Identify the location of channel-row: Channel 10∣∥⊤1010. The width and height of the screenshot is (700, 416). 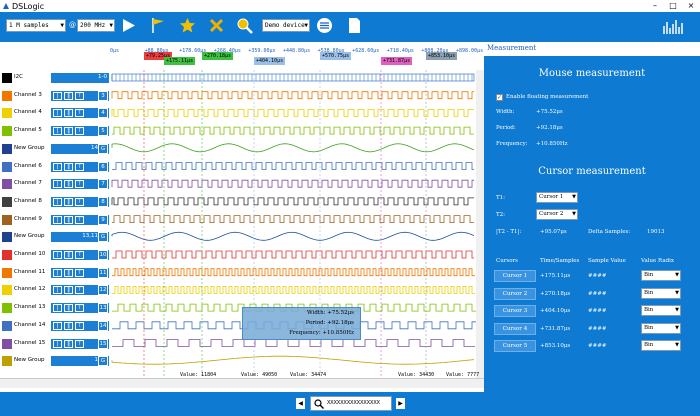
(242, 254).